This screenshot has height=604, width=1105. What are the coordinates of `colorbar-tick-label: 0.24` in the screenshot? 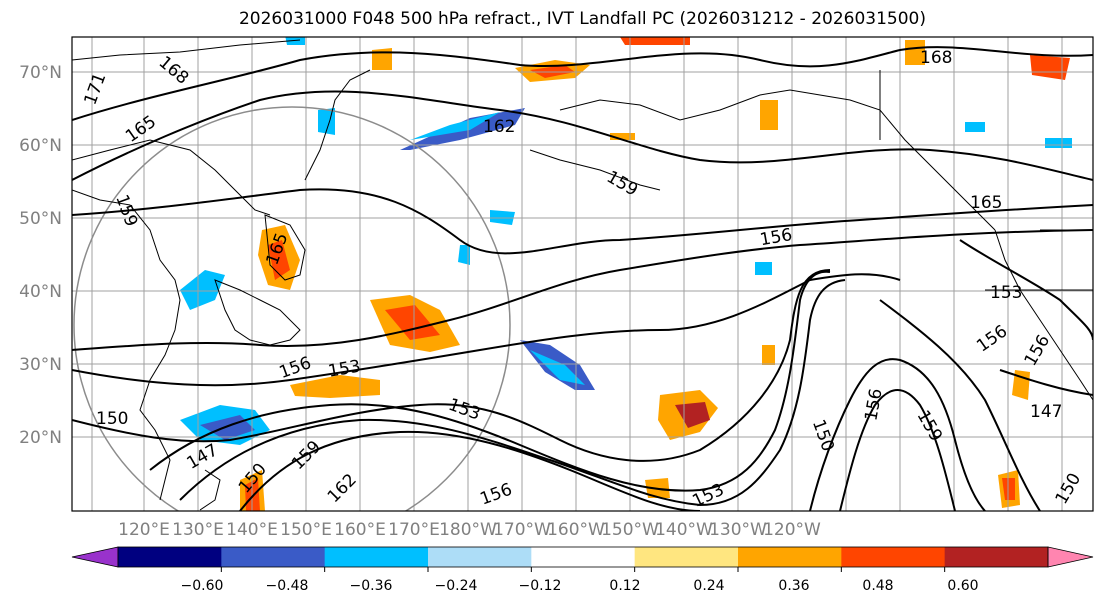 It's located at (708, 586).